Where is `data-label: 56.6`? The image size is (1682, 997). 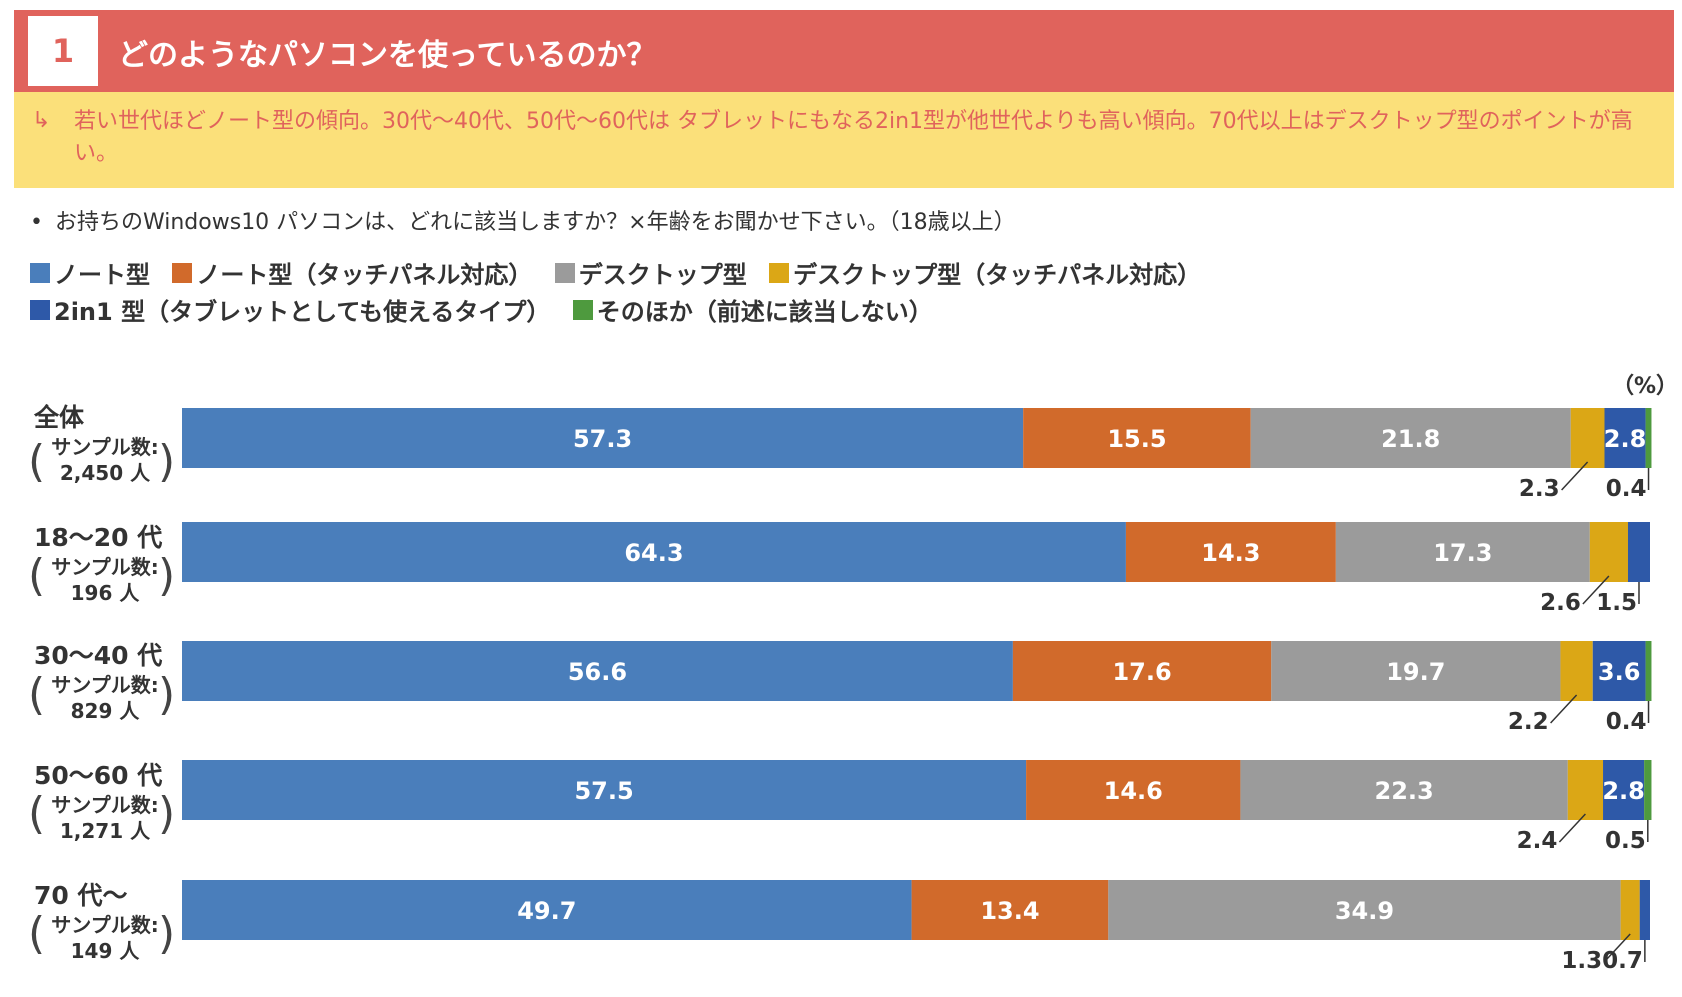 data-label: 56.6 is located at coordinates (597, 672).